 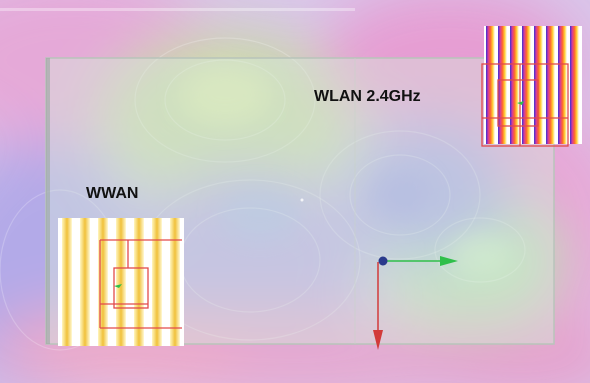 What do you see at coordinates (367, 96) in the screenshot?
I see `wlan-label: WLAN 2.4GHz` at bounding box center [367, 96].